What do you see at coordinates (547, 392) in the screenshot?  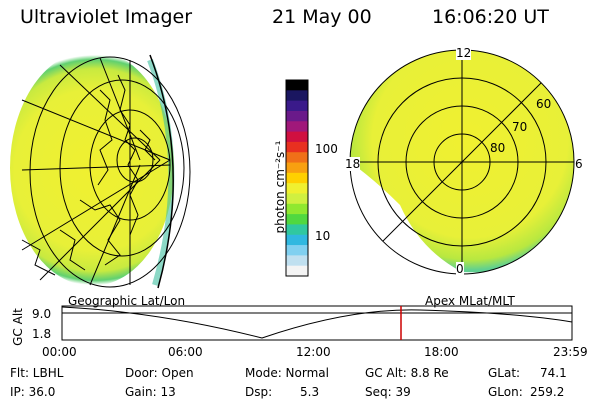 I see `status-glon-value: 259.2` at bounding box center [547, 392].